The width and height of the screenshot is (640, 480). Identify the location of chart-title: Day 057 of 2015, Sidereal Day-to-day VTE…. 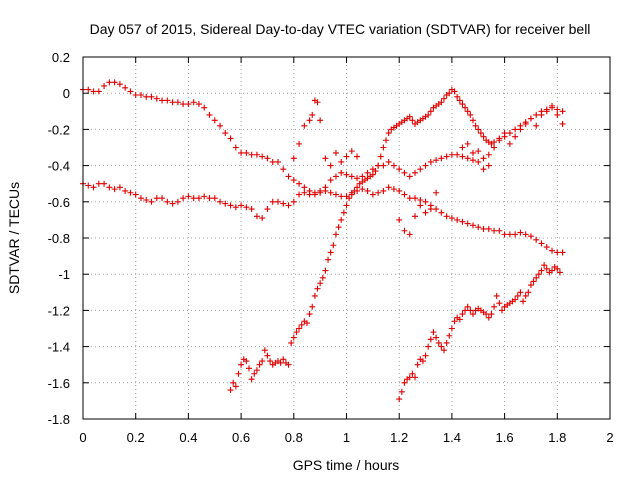
(340, 29).